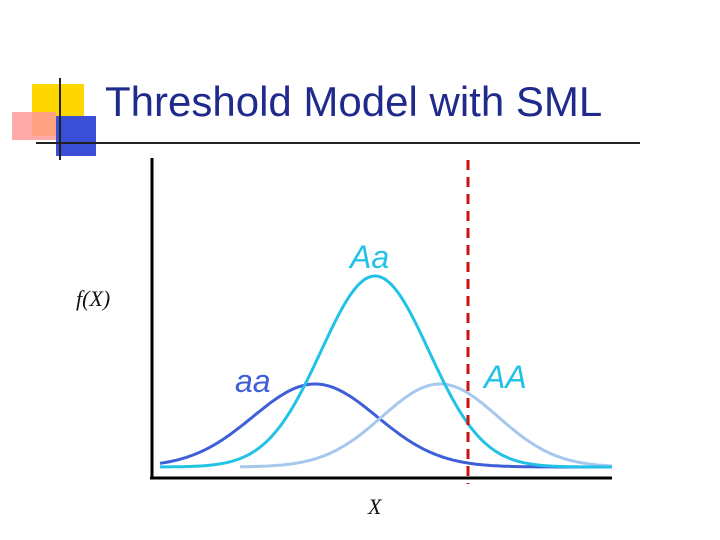 This screenshot has width=720, height=540. Describe the element at coordinates (76, 136) in the screenshot. I see `deco-blue-square` at that location.